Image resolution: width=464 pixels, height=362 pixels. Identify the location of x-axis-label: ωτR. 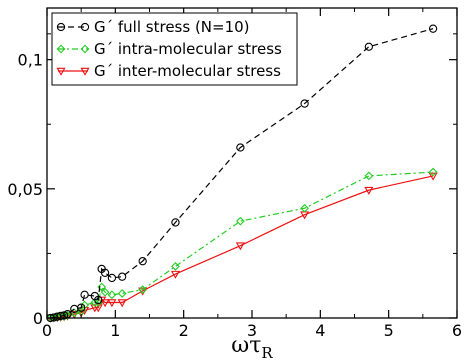
(252, 347).